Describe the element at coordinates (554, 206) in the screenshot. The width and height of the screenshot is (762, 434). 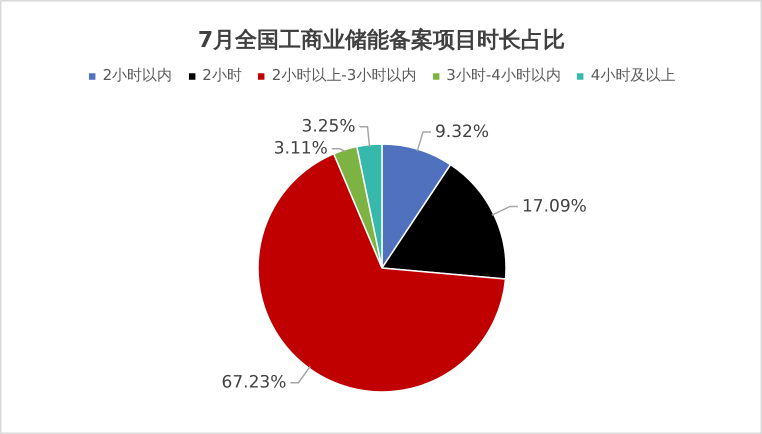
I see `data-label: 17.09%` at that location.